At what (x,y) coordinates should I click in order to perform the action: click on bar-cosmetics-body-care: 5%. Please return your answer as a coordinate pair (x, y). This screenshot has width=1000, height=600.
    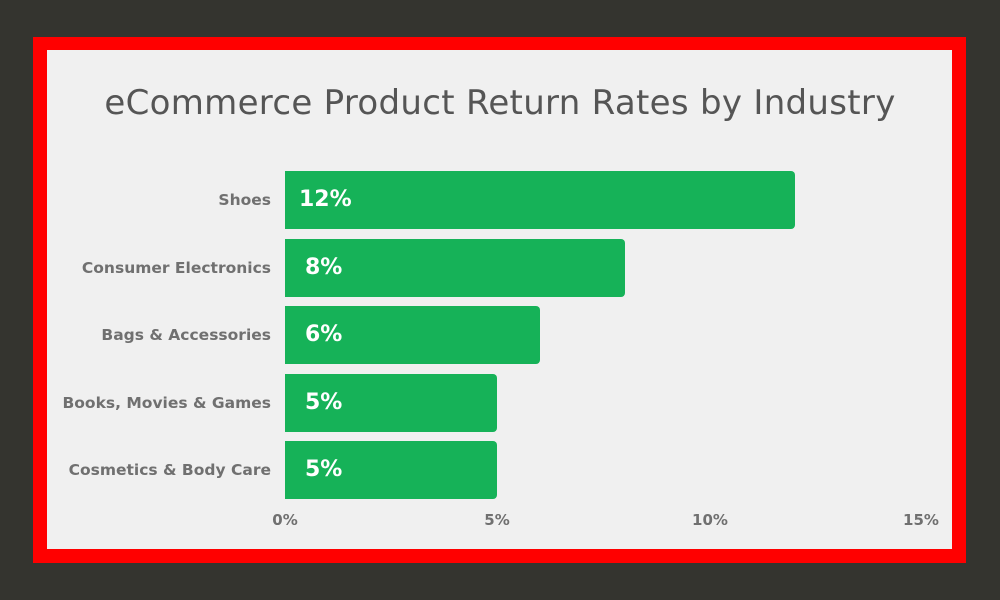
    Looking at the image, I should click on (391, 470).